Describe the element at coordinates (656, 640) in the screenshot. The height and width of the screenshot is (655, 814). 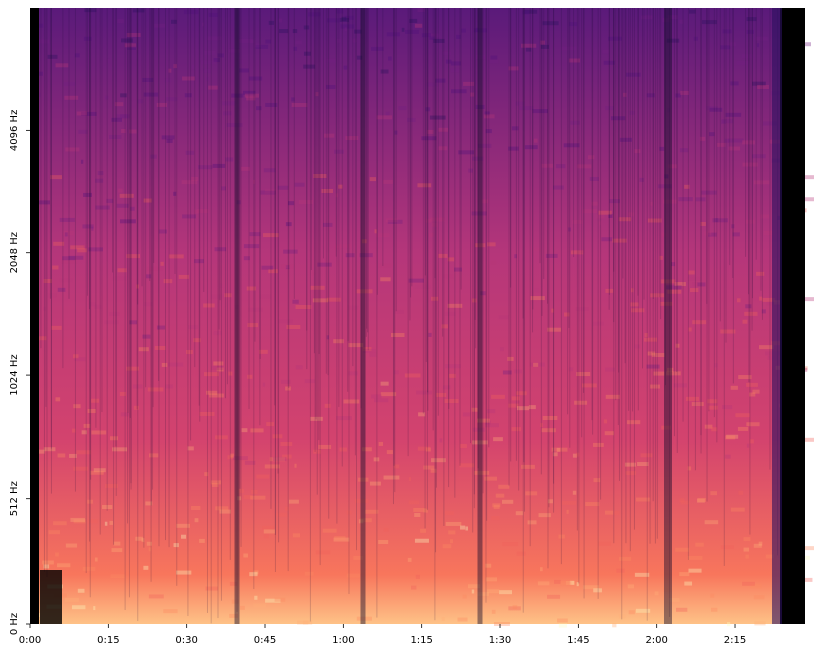
I see `x-tick-label: 2:00` at that location.